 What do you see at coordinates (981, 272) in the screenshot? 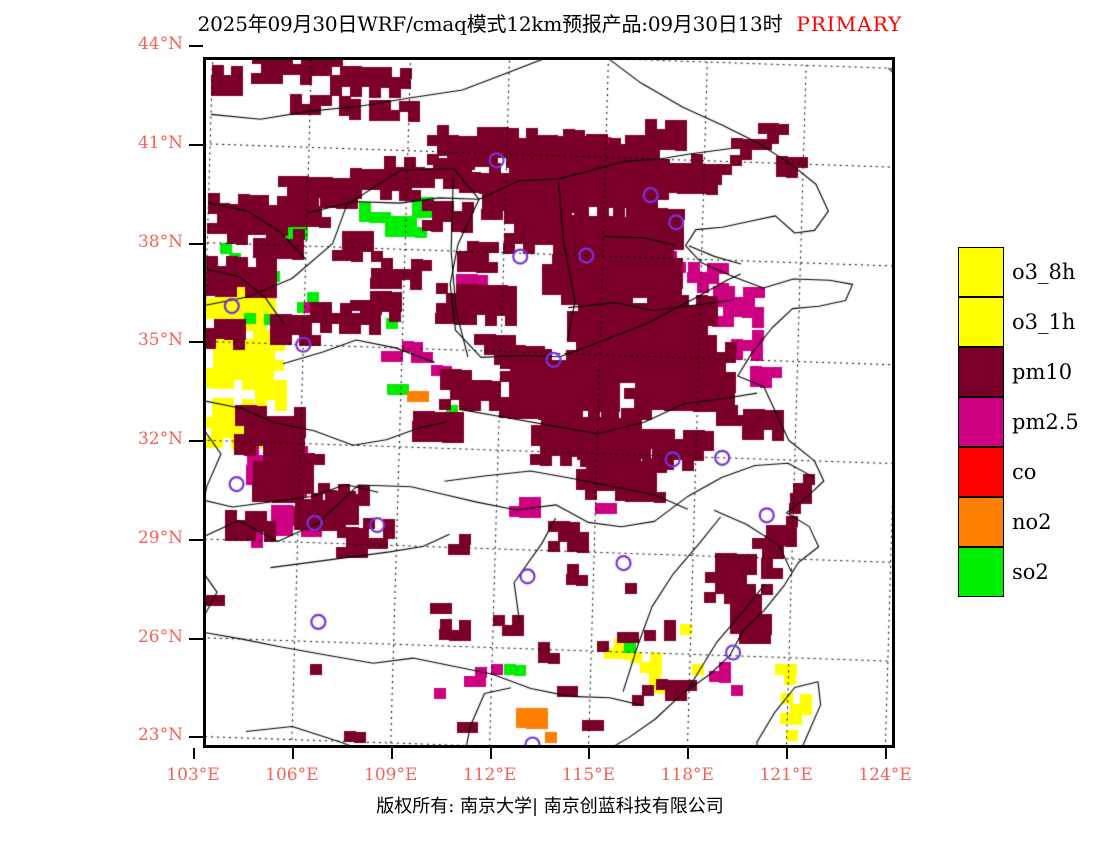
I see `legend-swatch-o3-8h` at bounding box center [981, 272].